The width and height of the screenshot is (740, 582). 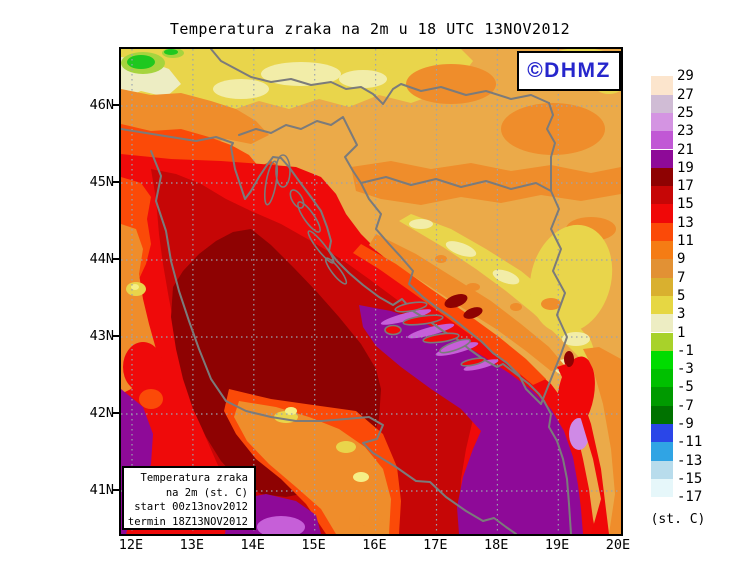 What do you see at coordinates (101, 182) in the screenshot?
I see `lat-label-45N: 45N` at bounding box center [101, 182].